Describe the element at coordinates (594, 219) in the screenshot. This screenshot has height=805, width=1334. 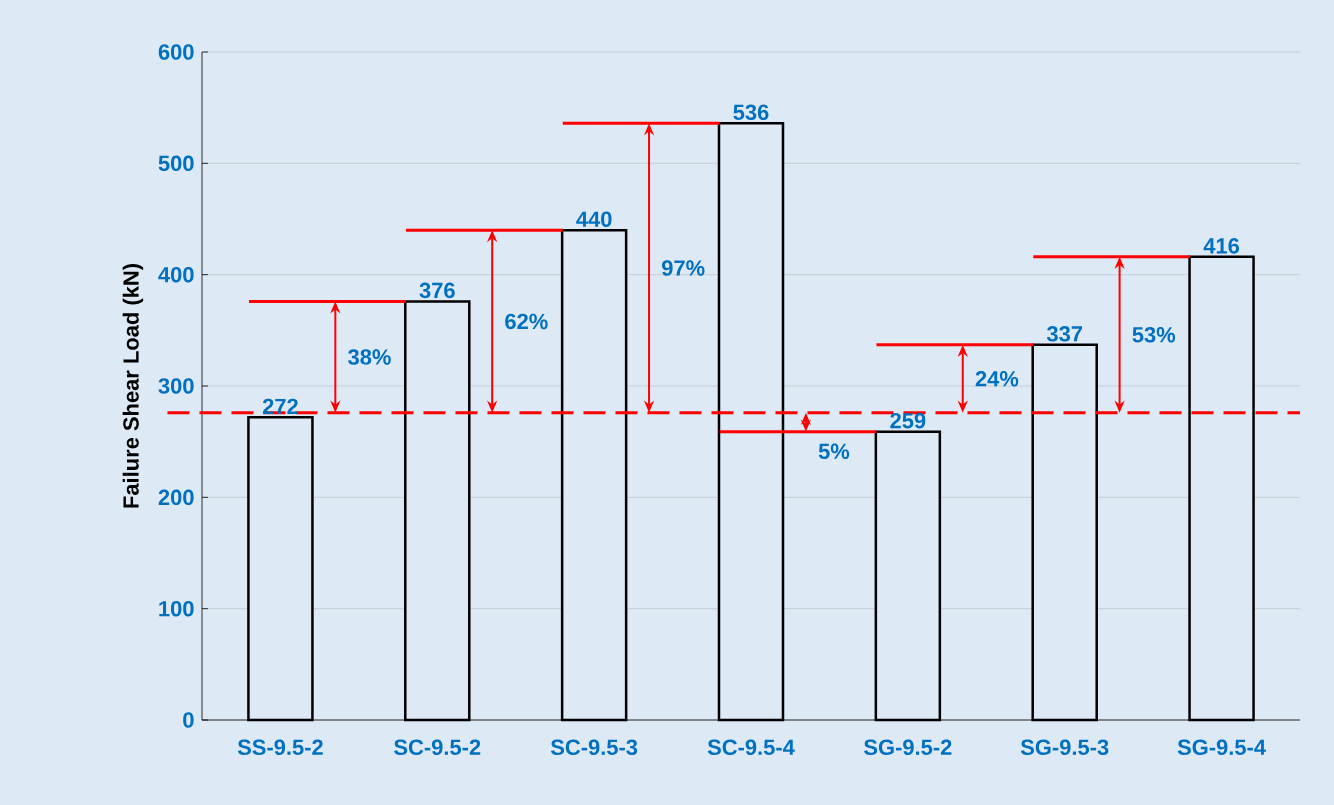
I see `data-label: 440` at that location.